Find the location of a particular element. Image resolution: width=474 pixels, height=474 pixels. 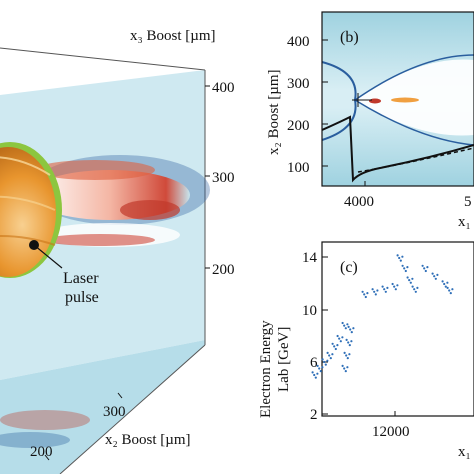

x3-tick-300: 300 is located at coordinates (223, 178).